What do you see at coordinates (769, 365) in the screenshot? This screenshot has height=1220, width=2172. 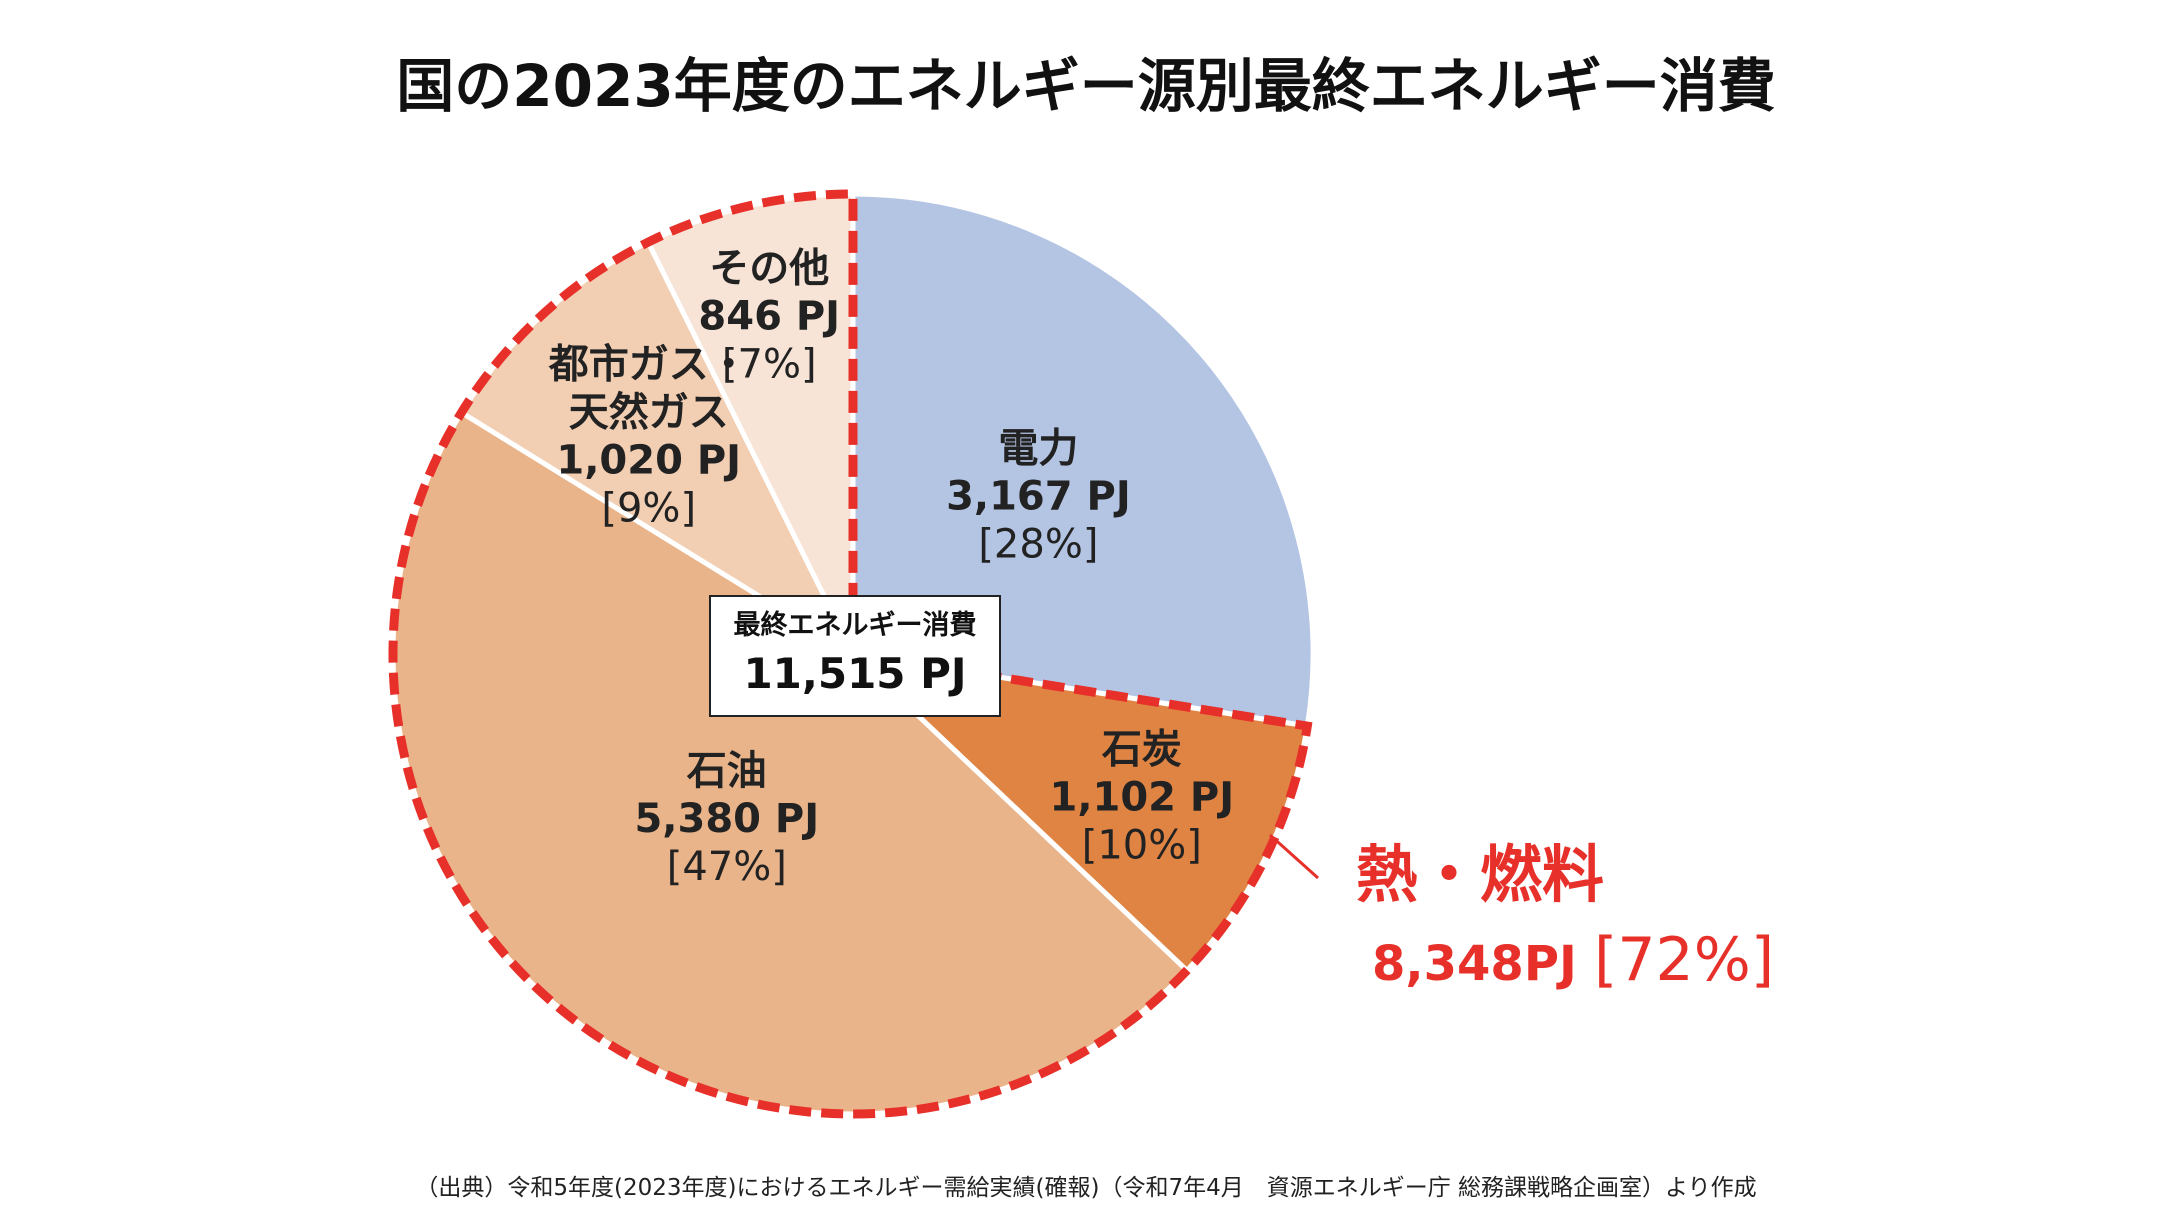 I see `slice-label-line: [7%]` at bounding box center [769, 365].